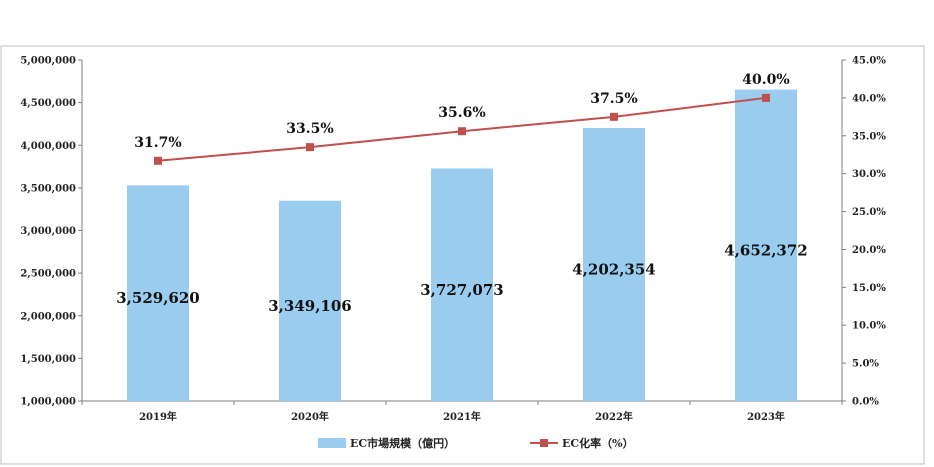 Image resolution: width=934 pixels, height=467 pixels. Describe the element at coordinates (462, 290) in the screenshot. I see `bar-data-label: 3,727,073` at that location.